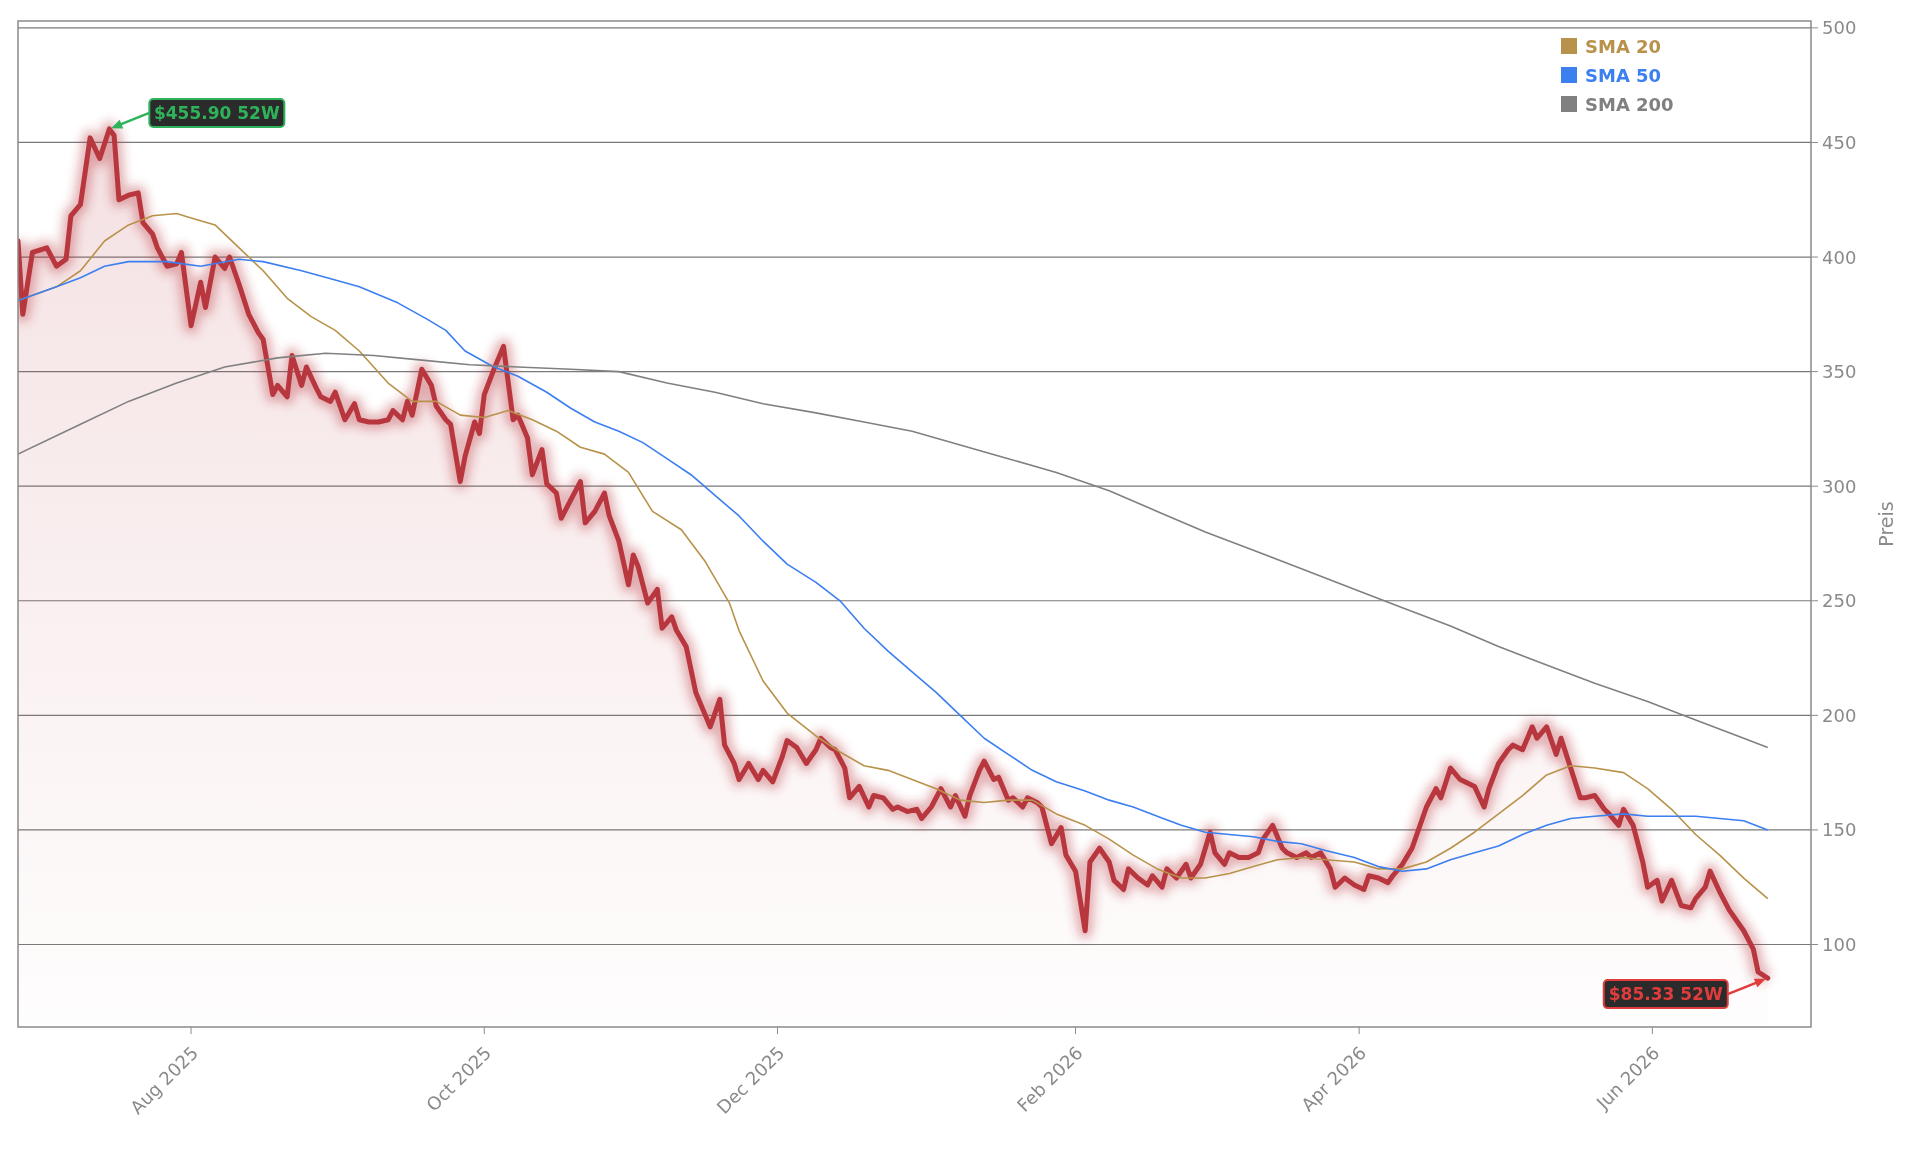  What do you see at coordinates (1629, 104) in the screenshot?
I see `legend-label: SMA 200` at bounding box center [1629, 104].